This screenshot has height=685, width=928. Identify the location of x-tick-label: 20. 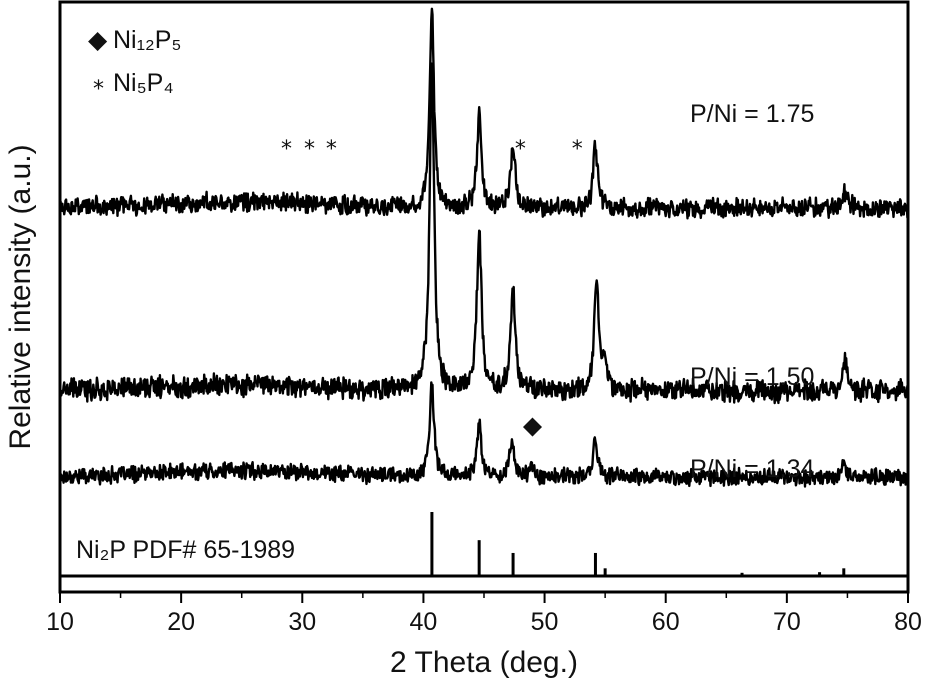
(181, 622).